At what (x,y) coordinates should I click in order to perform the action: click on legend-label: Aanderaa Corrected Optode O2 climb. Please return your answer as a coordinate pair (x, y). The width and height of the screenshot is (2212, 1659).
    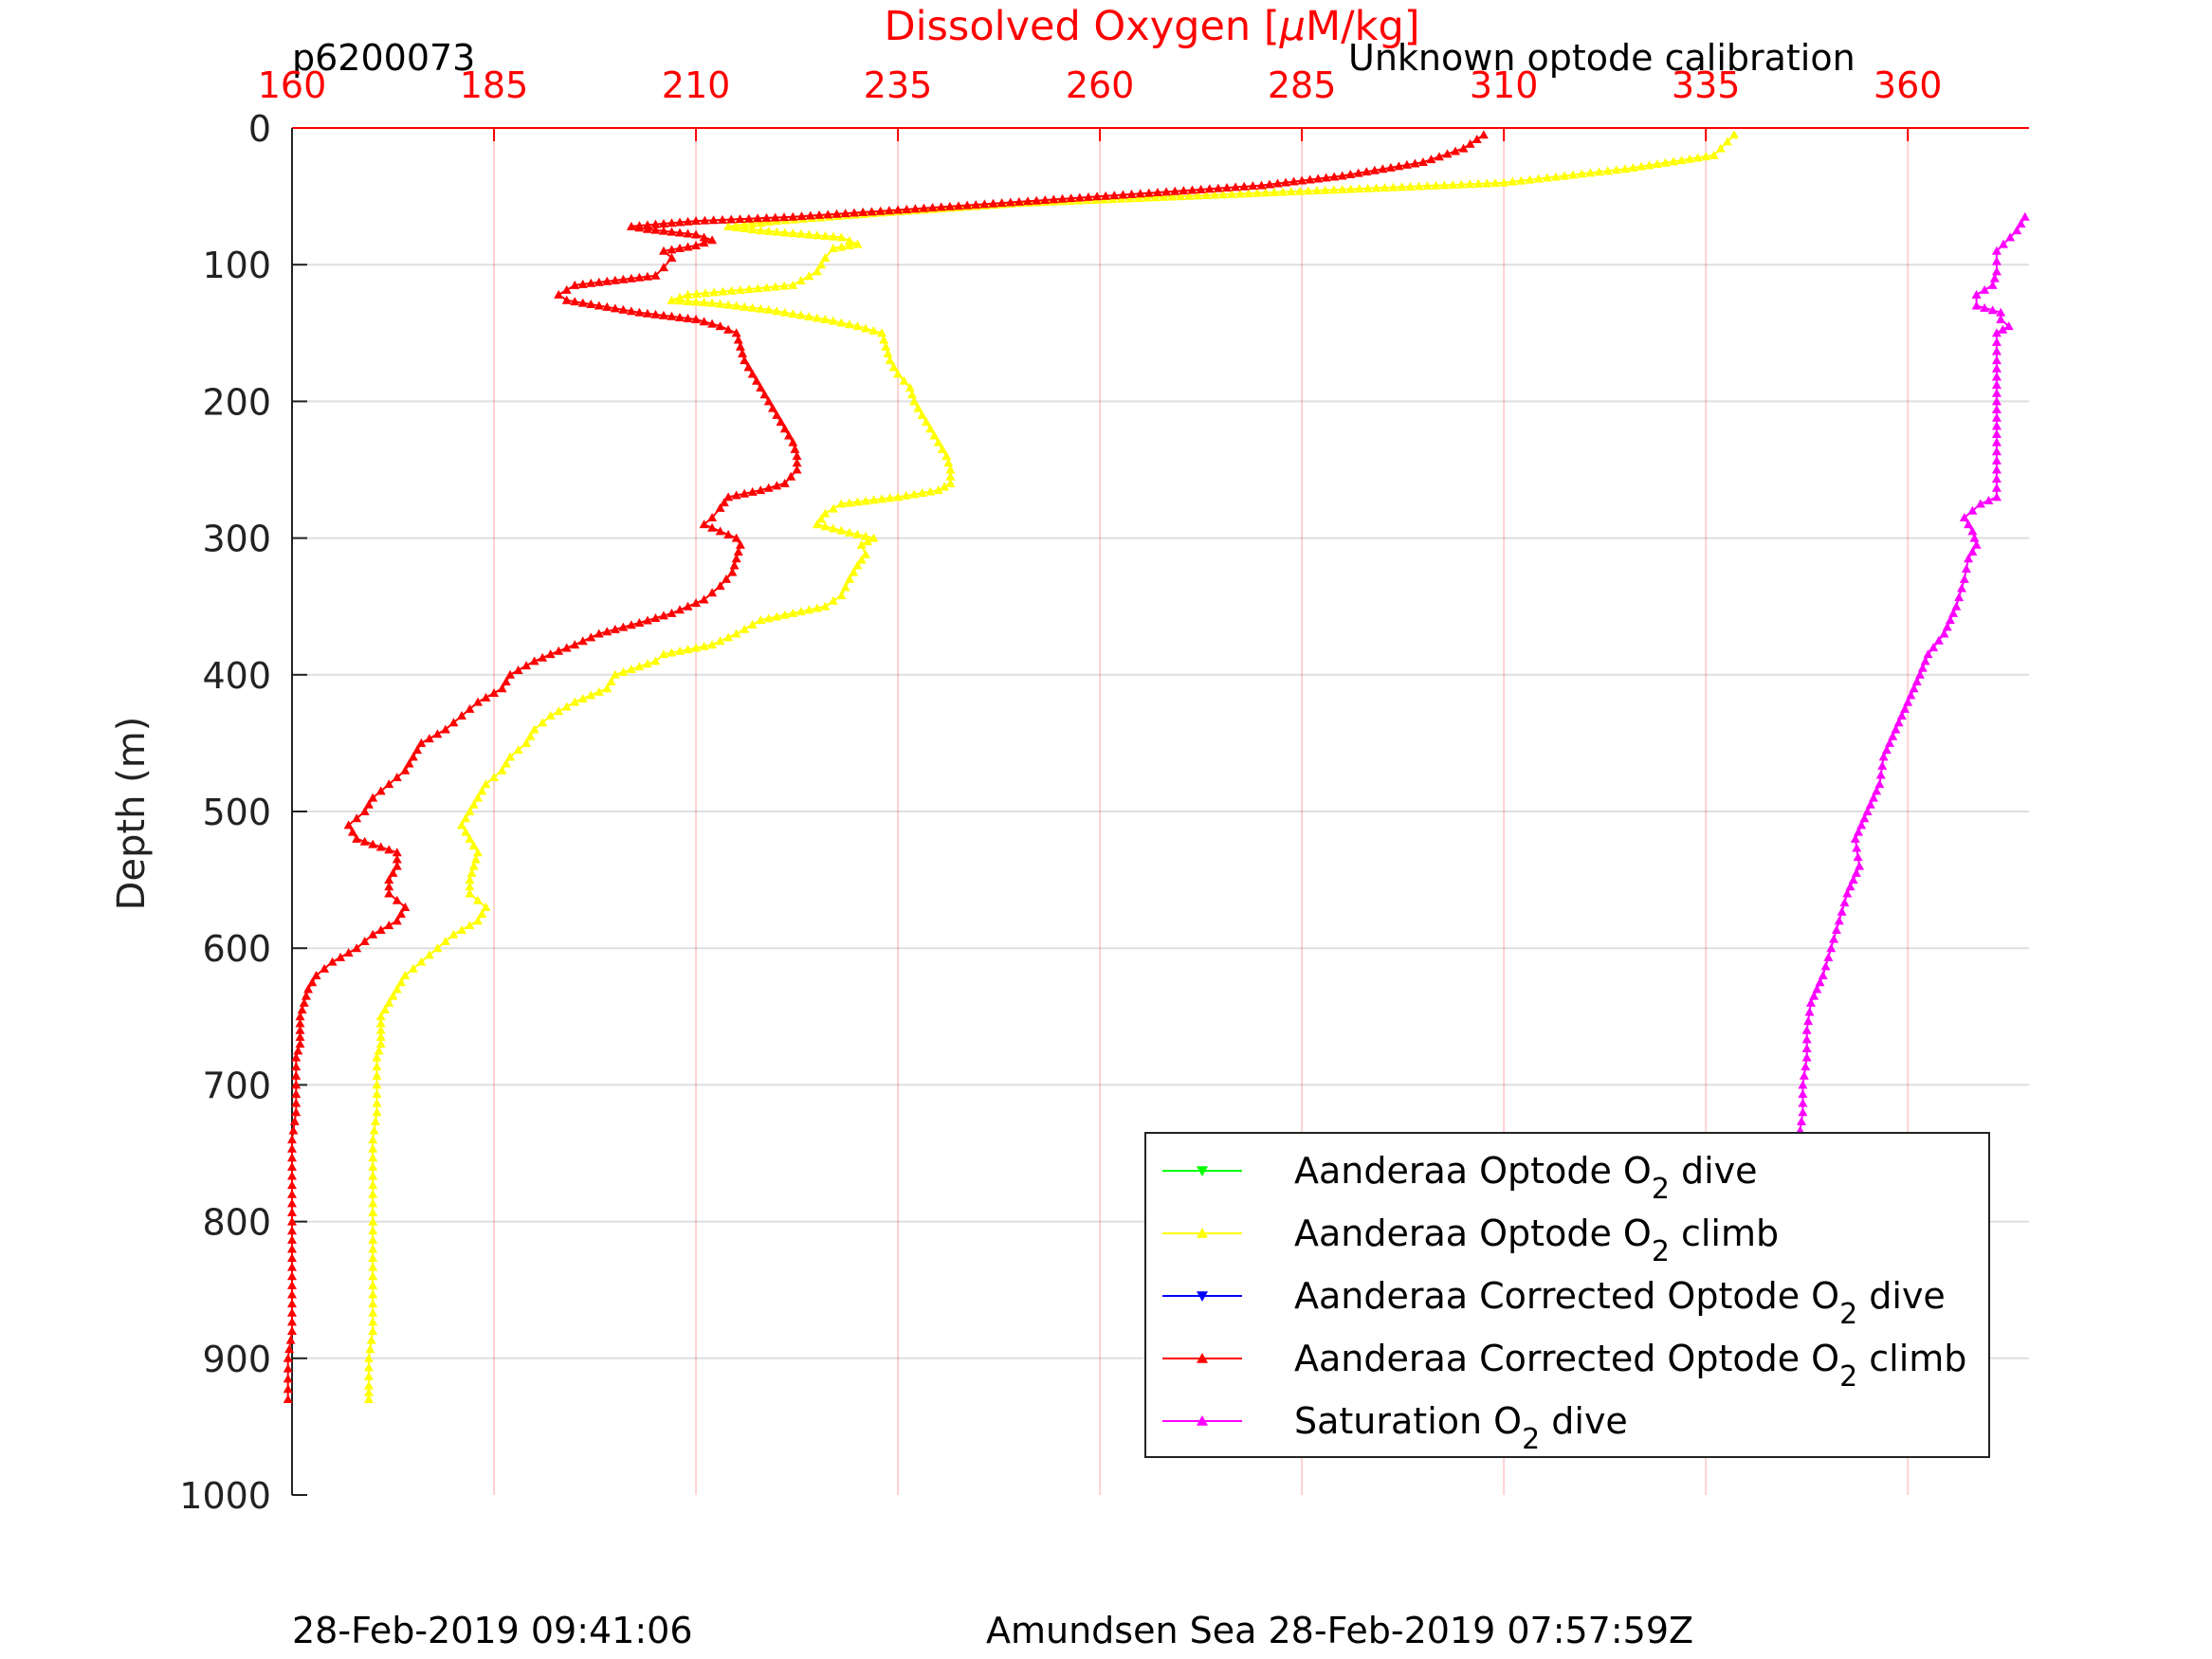
    Looking at the image, I should click on (1630, 1366).